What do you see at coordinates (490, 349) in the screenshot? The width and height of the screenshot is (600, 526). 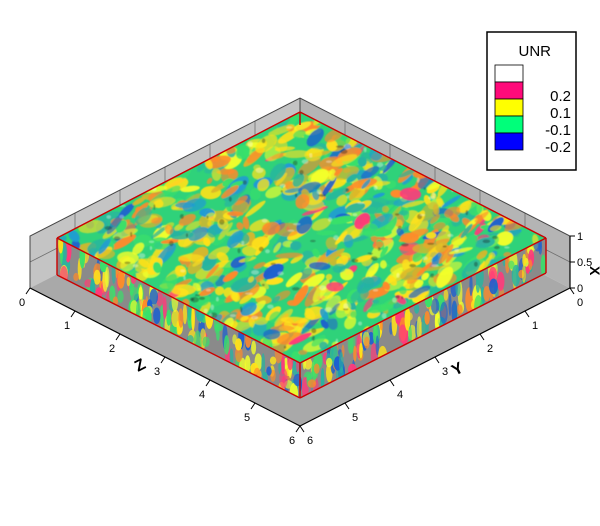 I see `y-tick-label: 2` at bounding box center [490, 349].